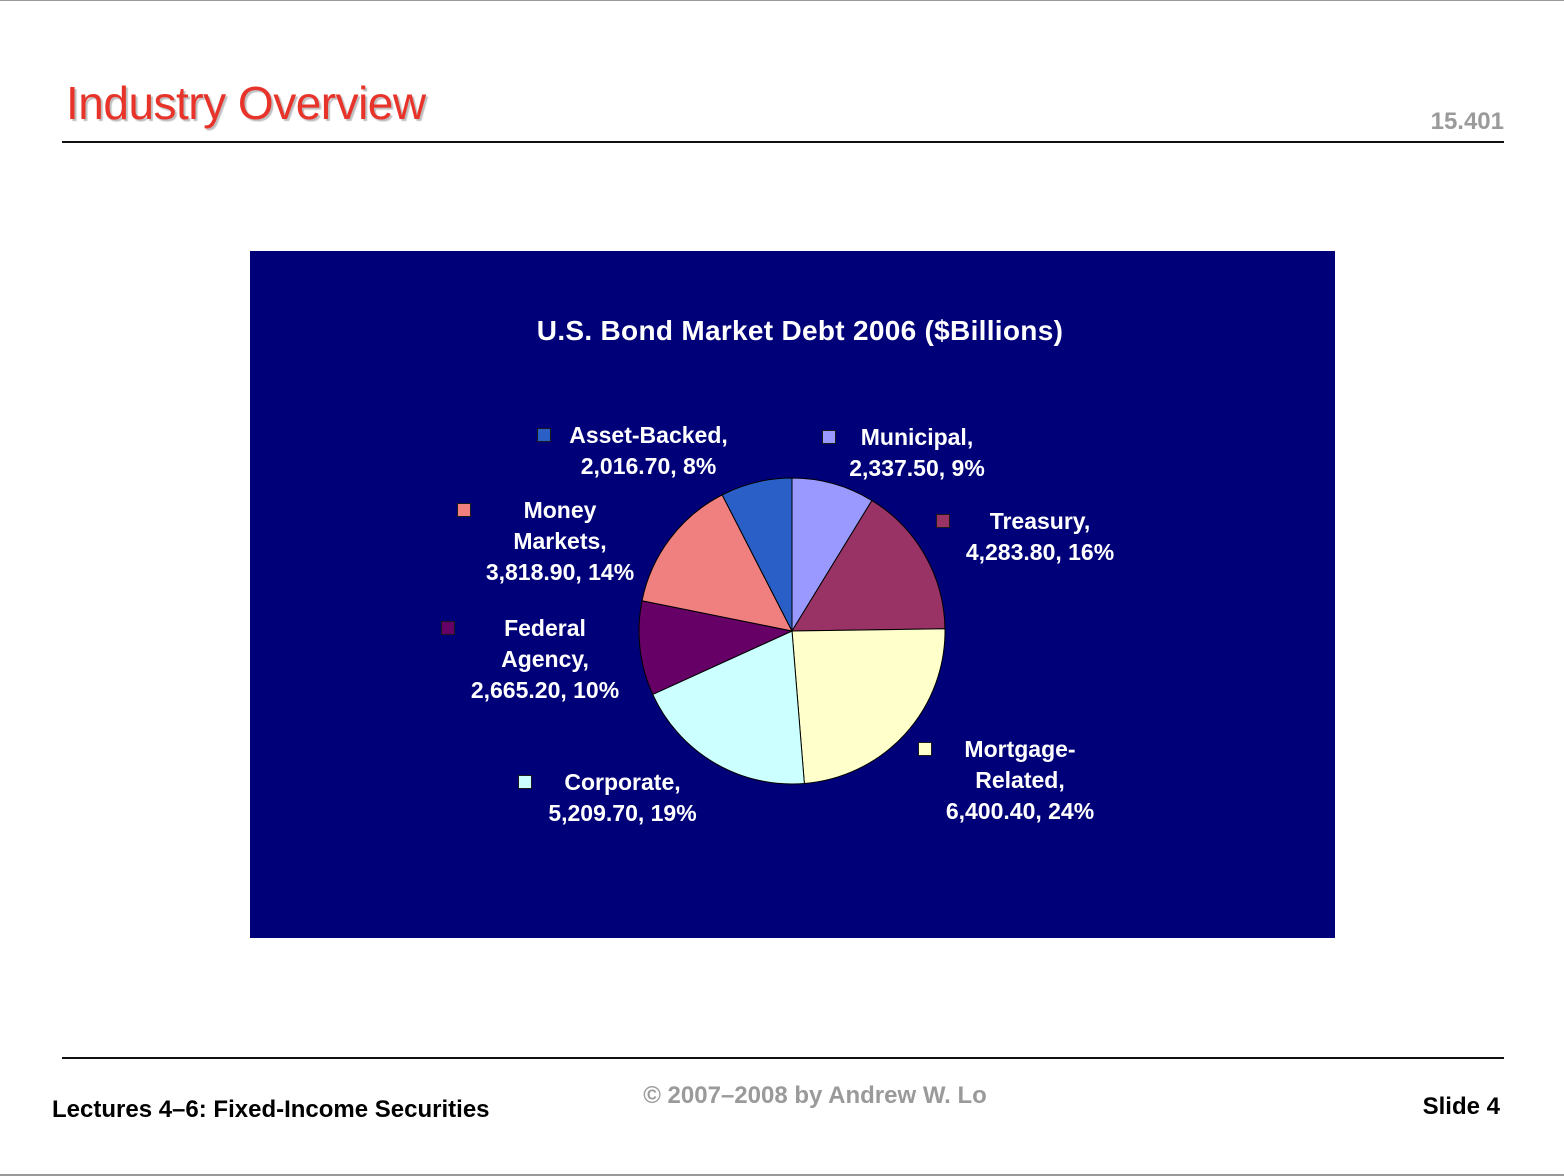 The height and width of the screenshot is (1176, 1564). Describe the element at coordinates (1040, 552) in the screenshot. I see `label-treasury-line2: 4,283.80, 16%` at that location.